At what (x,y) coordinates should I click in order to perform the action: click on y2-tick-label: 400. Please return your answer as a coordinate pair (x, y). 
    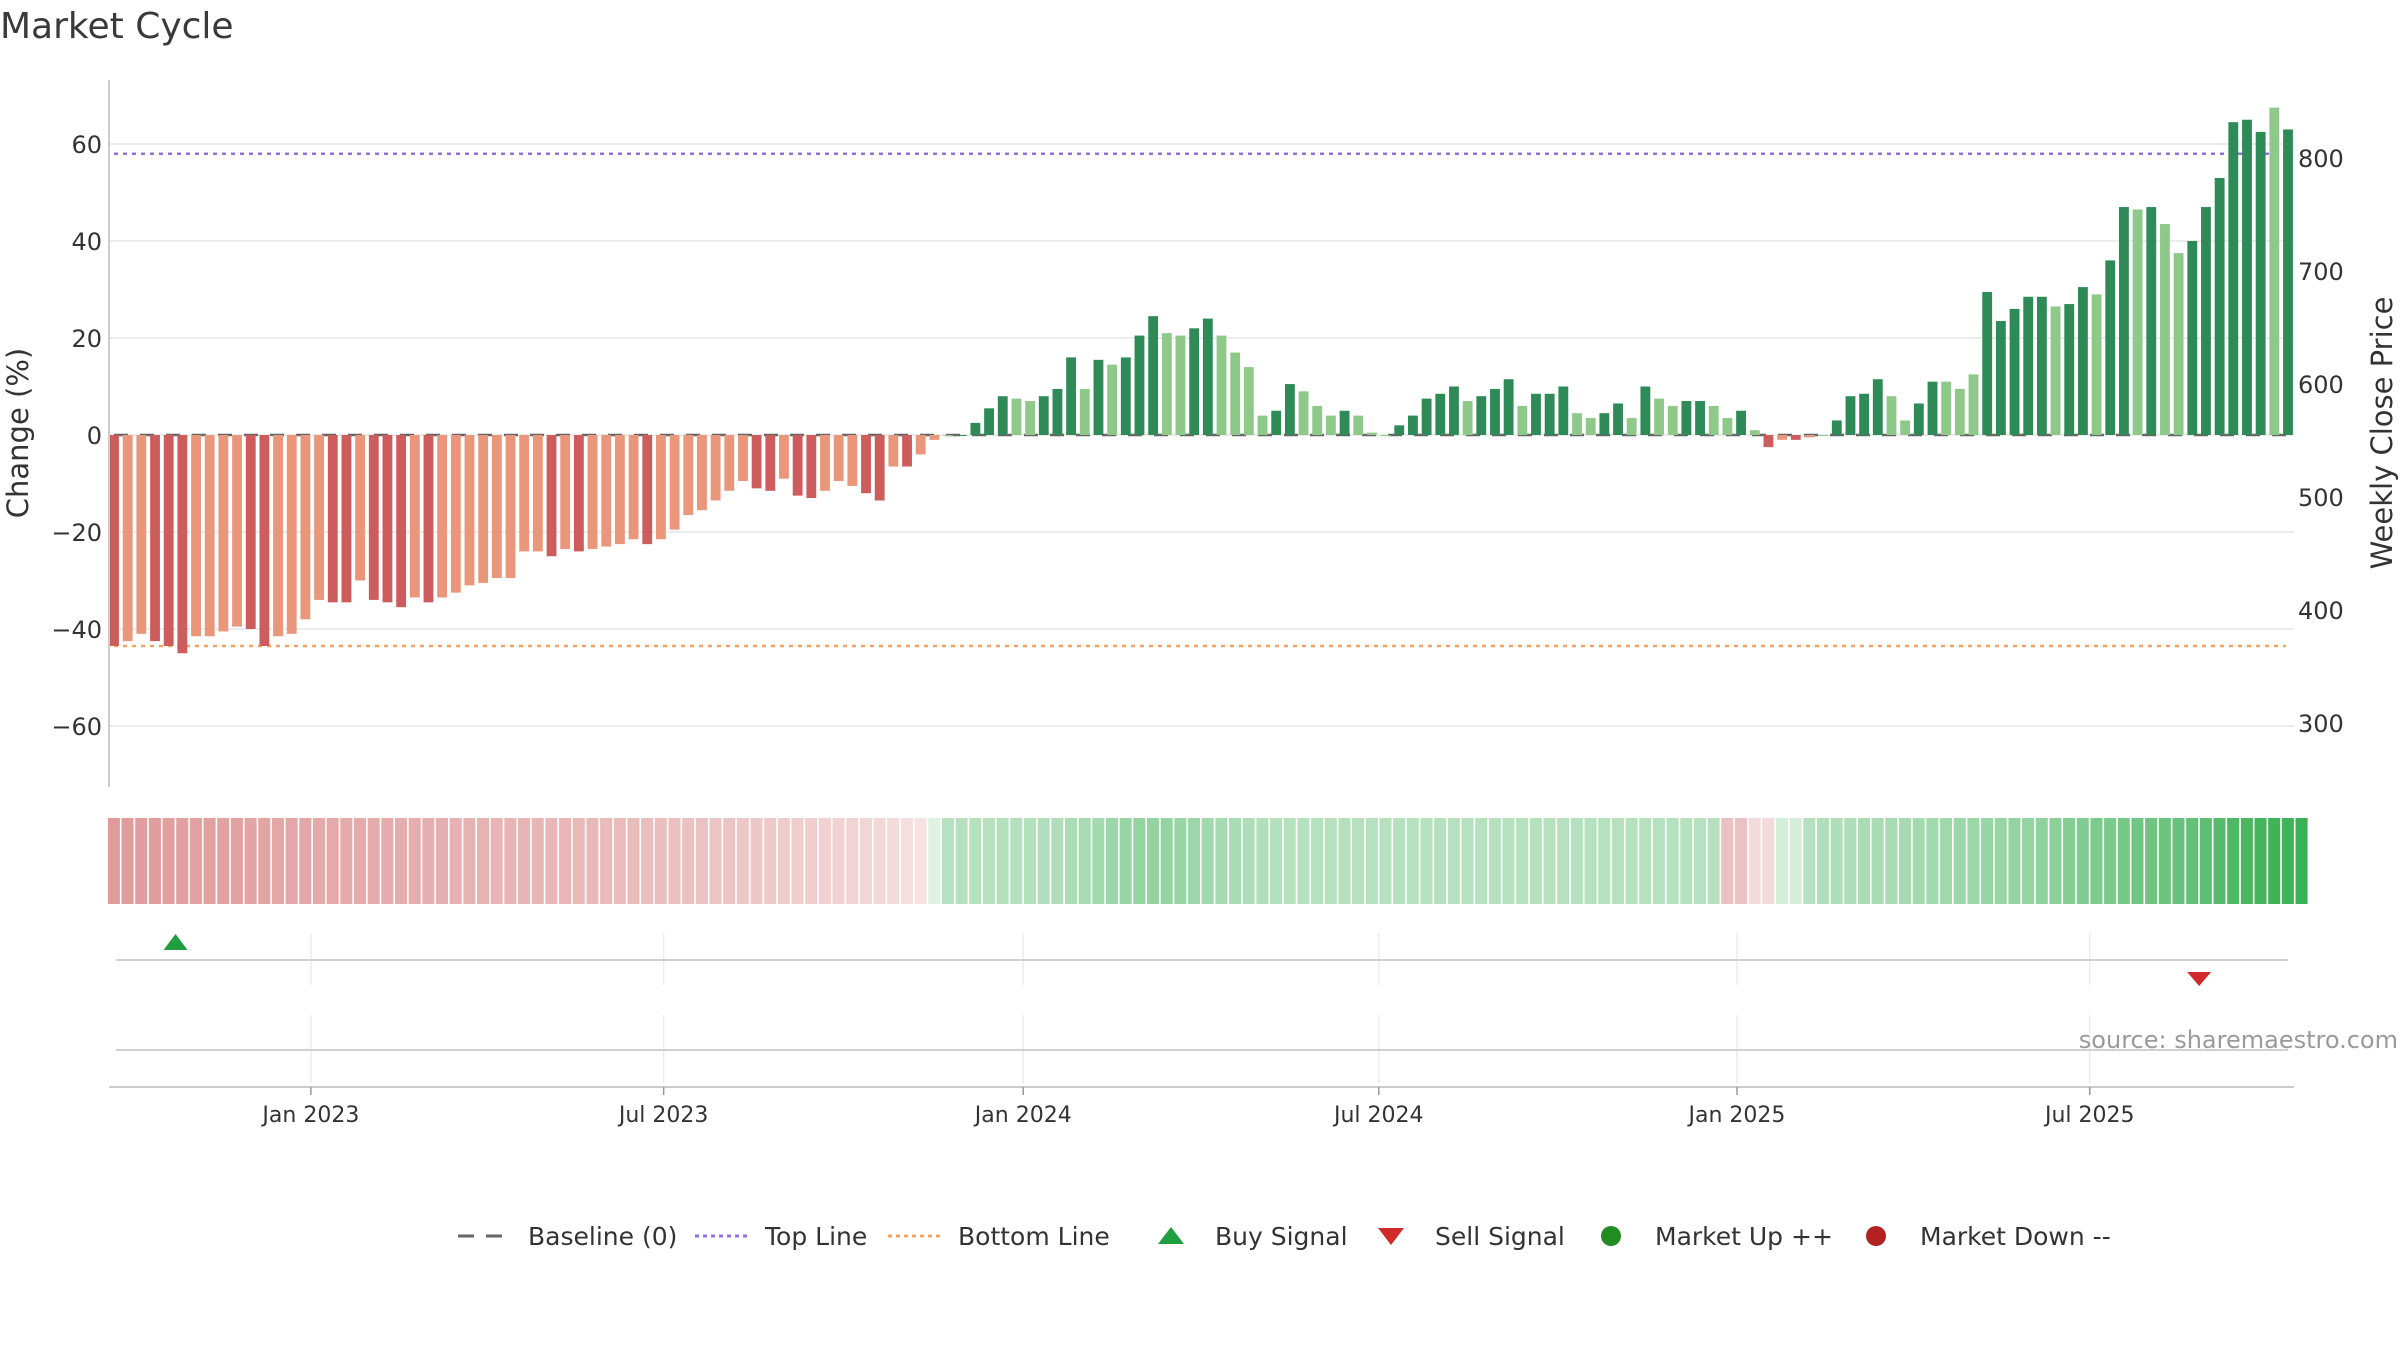
    Looking at the image, I should click on (2321, 611).